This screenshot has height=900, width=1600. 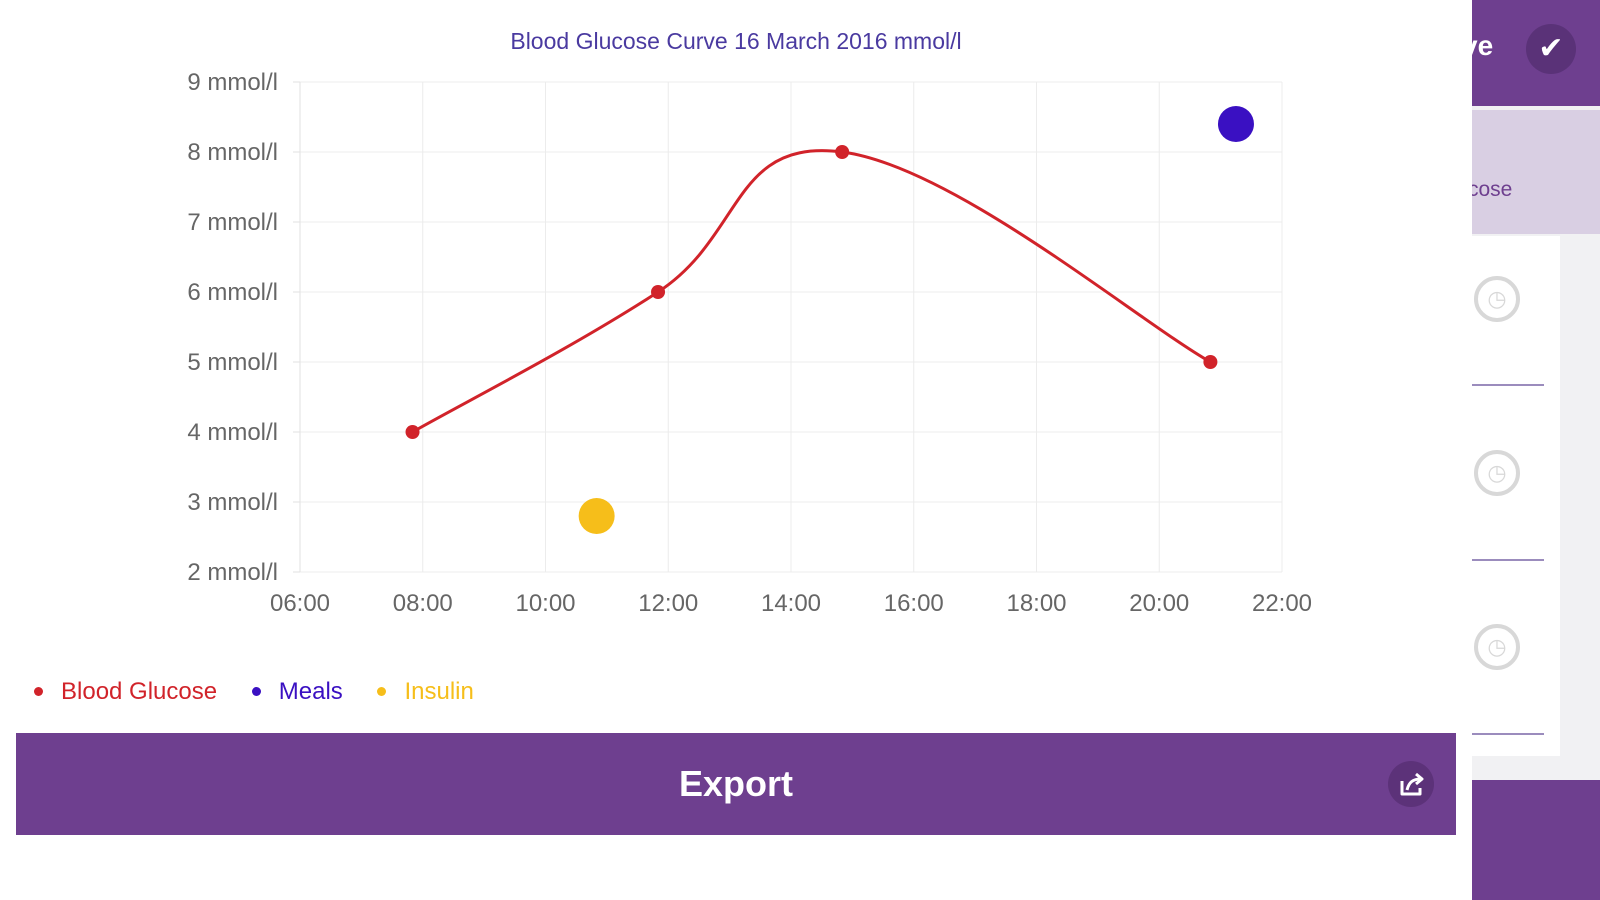 I want to click on x-tick-label: 14:00, so click(x=791, y=603).